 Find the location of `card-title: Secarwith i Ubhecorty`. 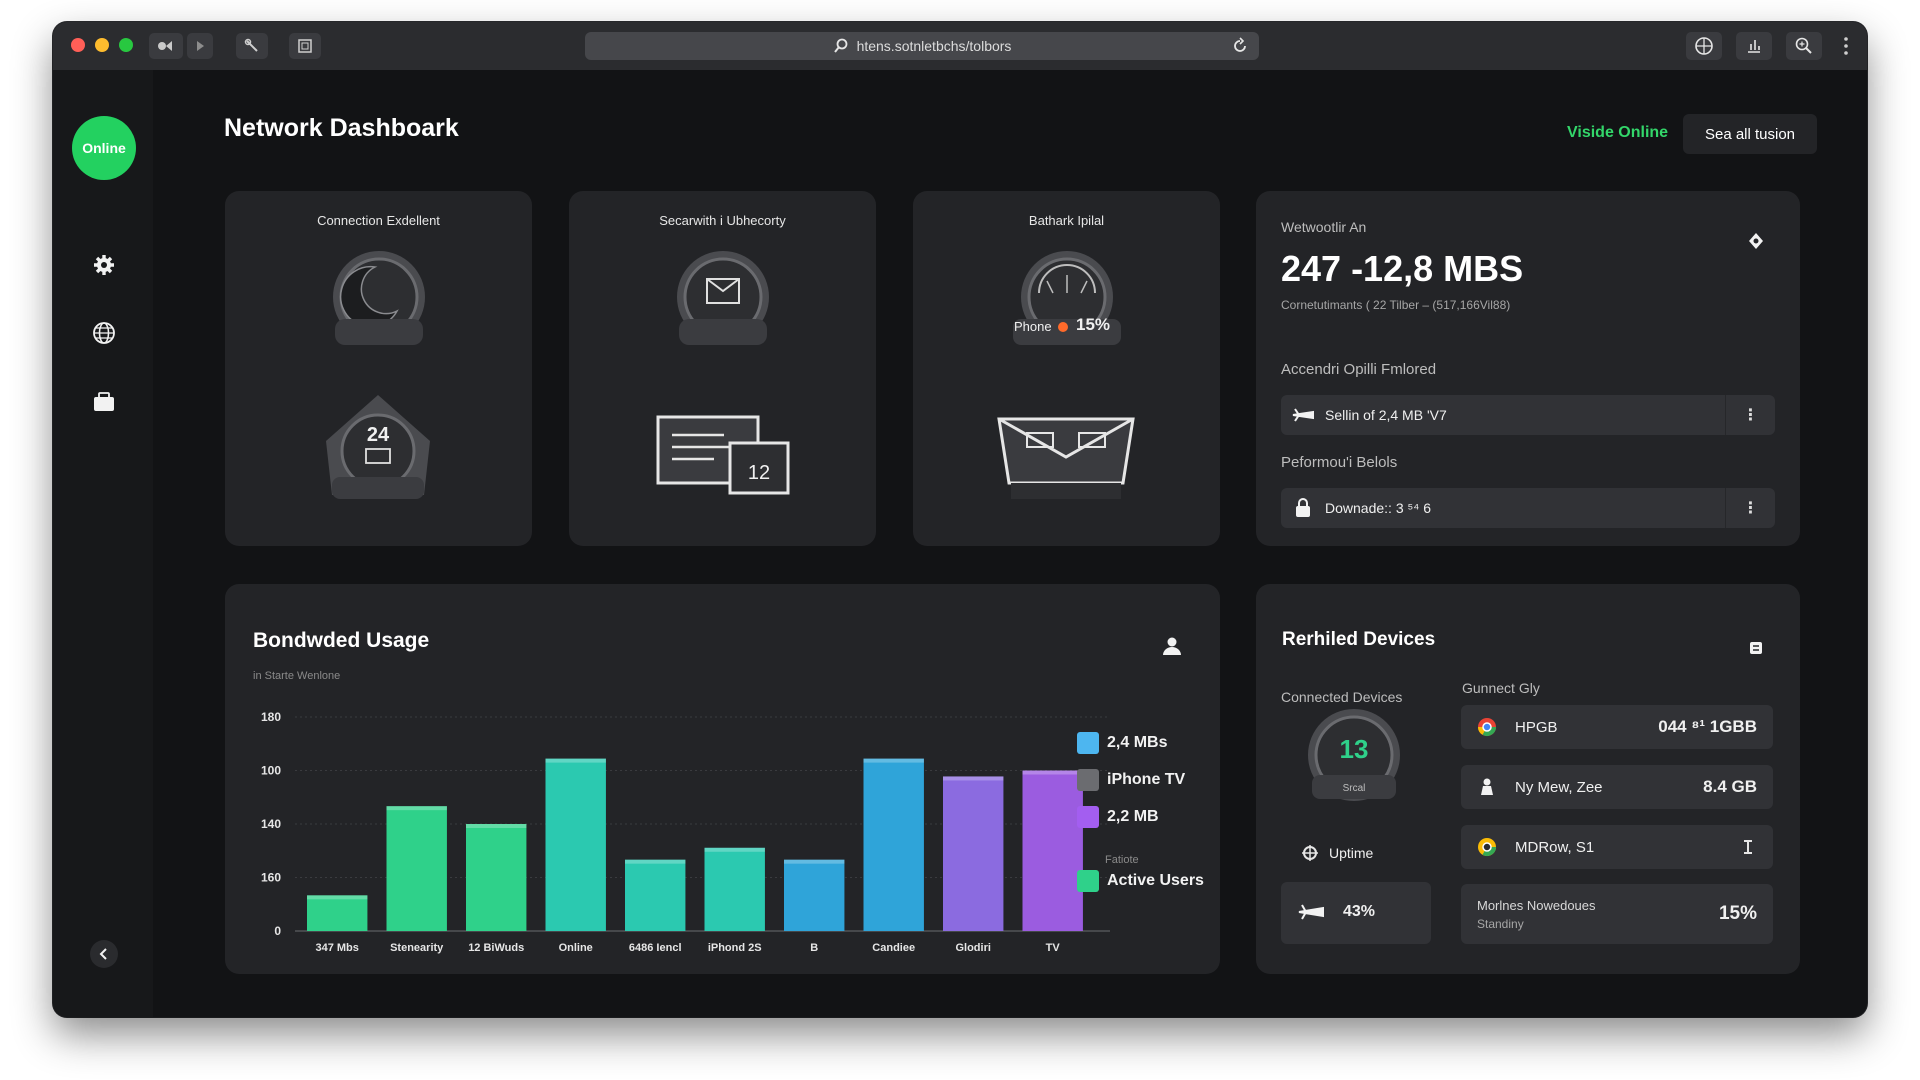

card-title: Secarwith i Ubhecorty is located at coordinates (722, 220).